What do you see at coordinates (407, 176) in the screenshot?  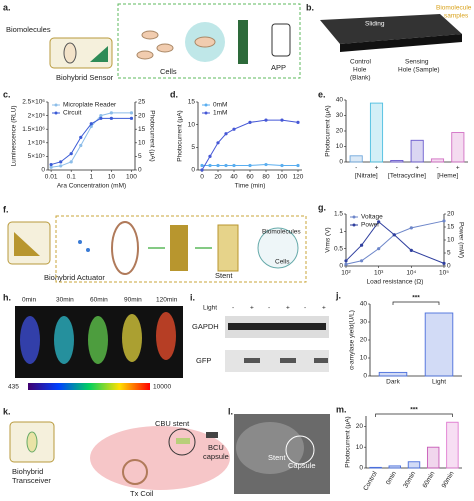 I see `group-label: [Tetracycline]` at bounding box center [407, 176].